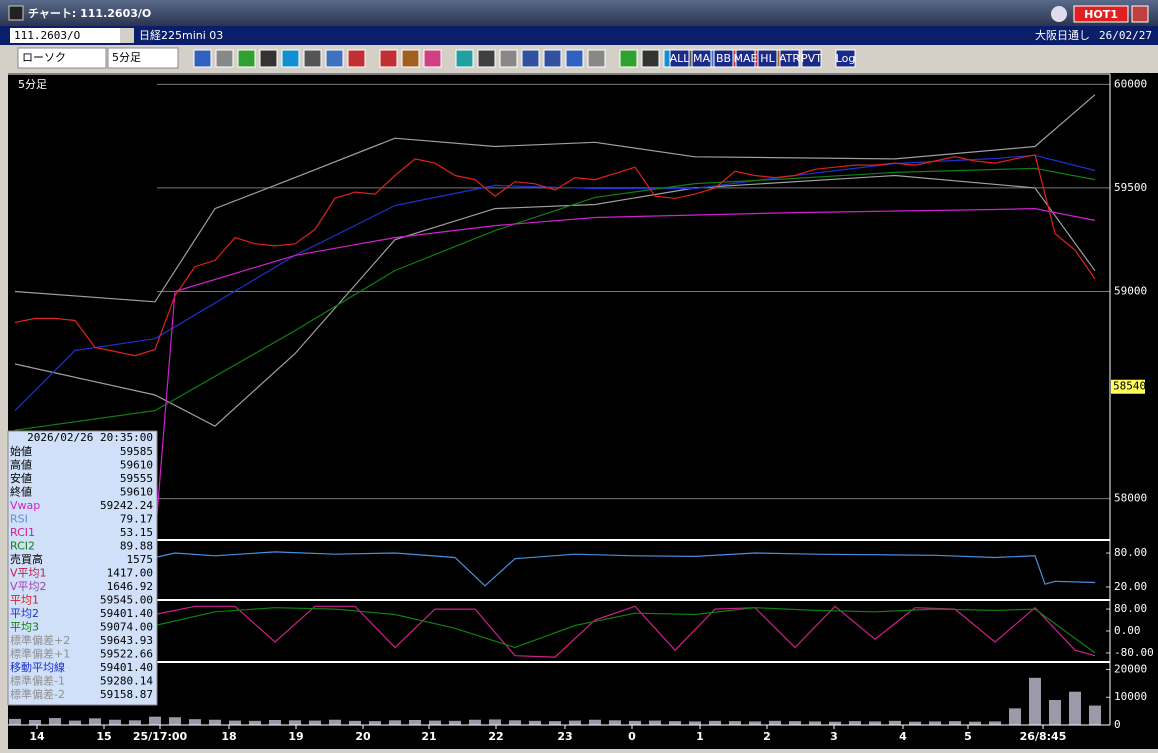  I want to click on symbol-dropdown, so click(127, 35).